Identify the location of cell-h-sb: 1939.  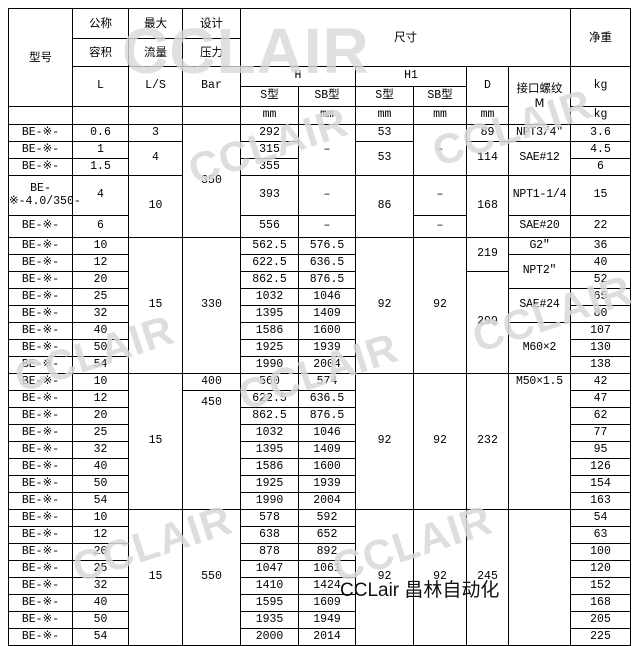
(327, 484).